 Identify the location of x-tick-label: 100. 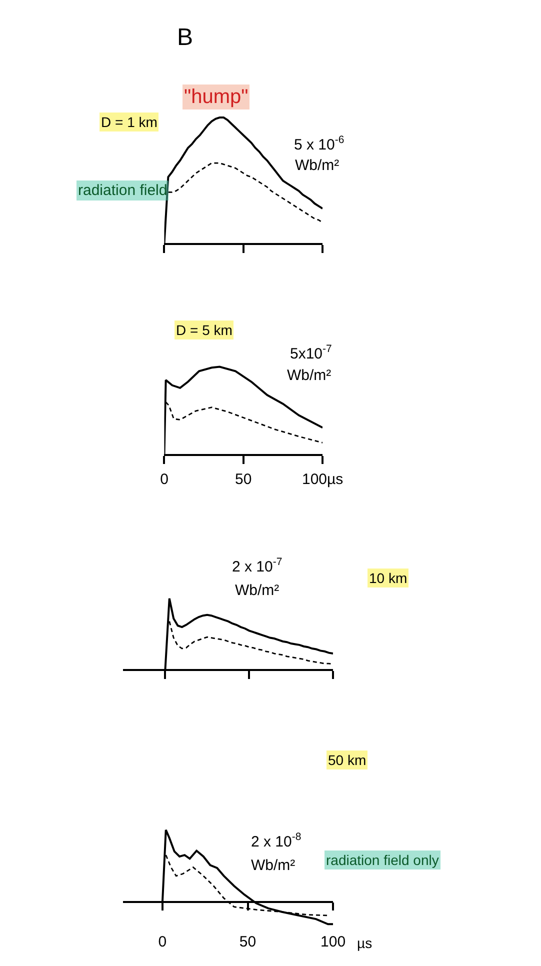
(333, 942).